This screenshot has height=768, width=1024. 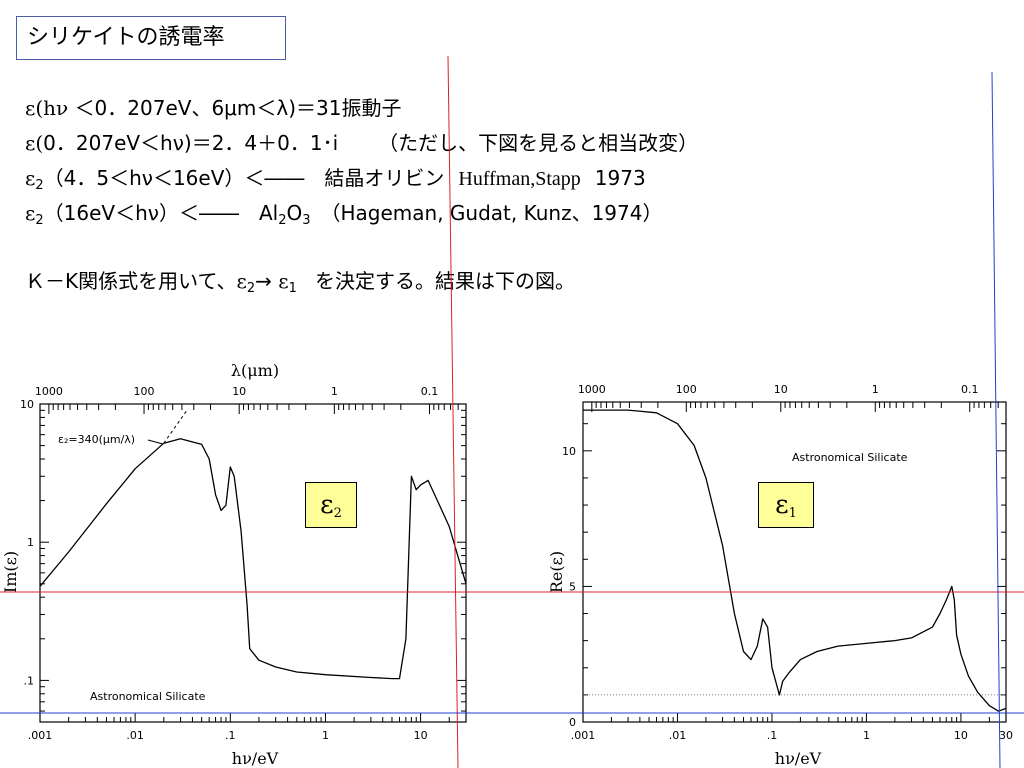 What do you see at coordinates (238, 108) in the screenshot?
I see `line-1-text: ＜0．207eV、6μm＜λ)＝31振動子` at bounding box center [238, 108].